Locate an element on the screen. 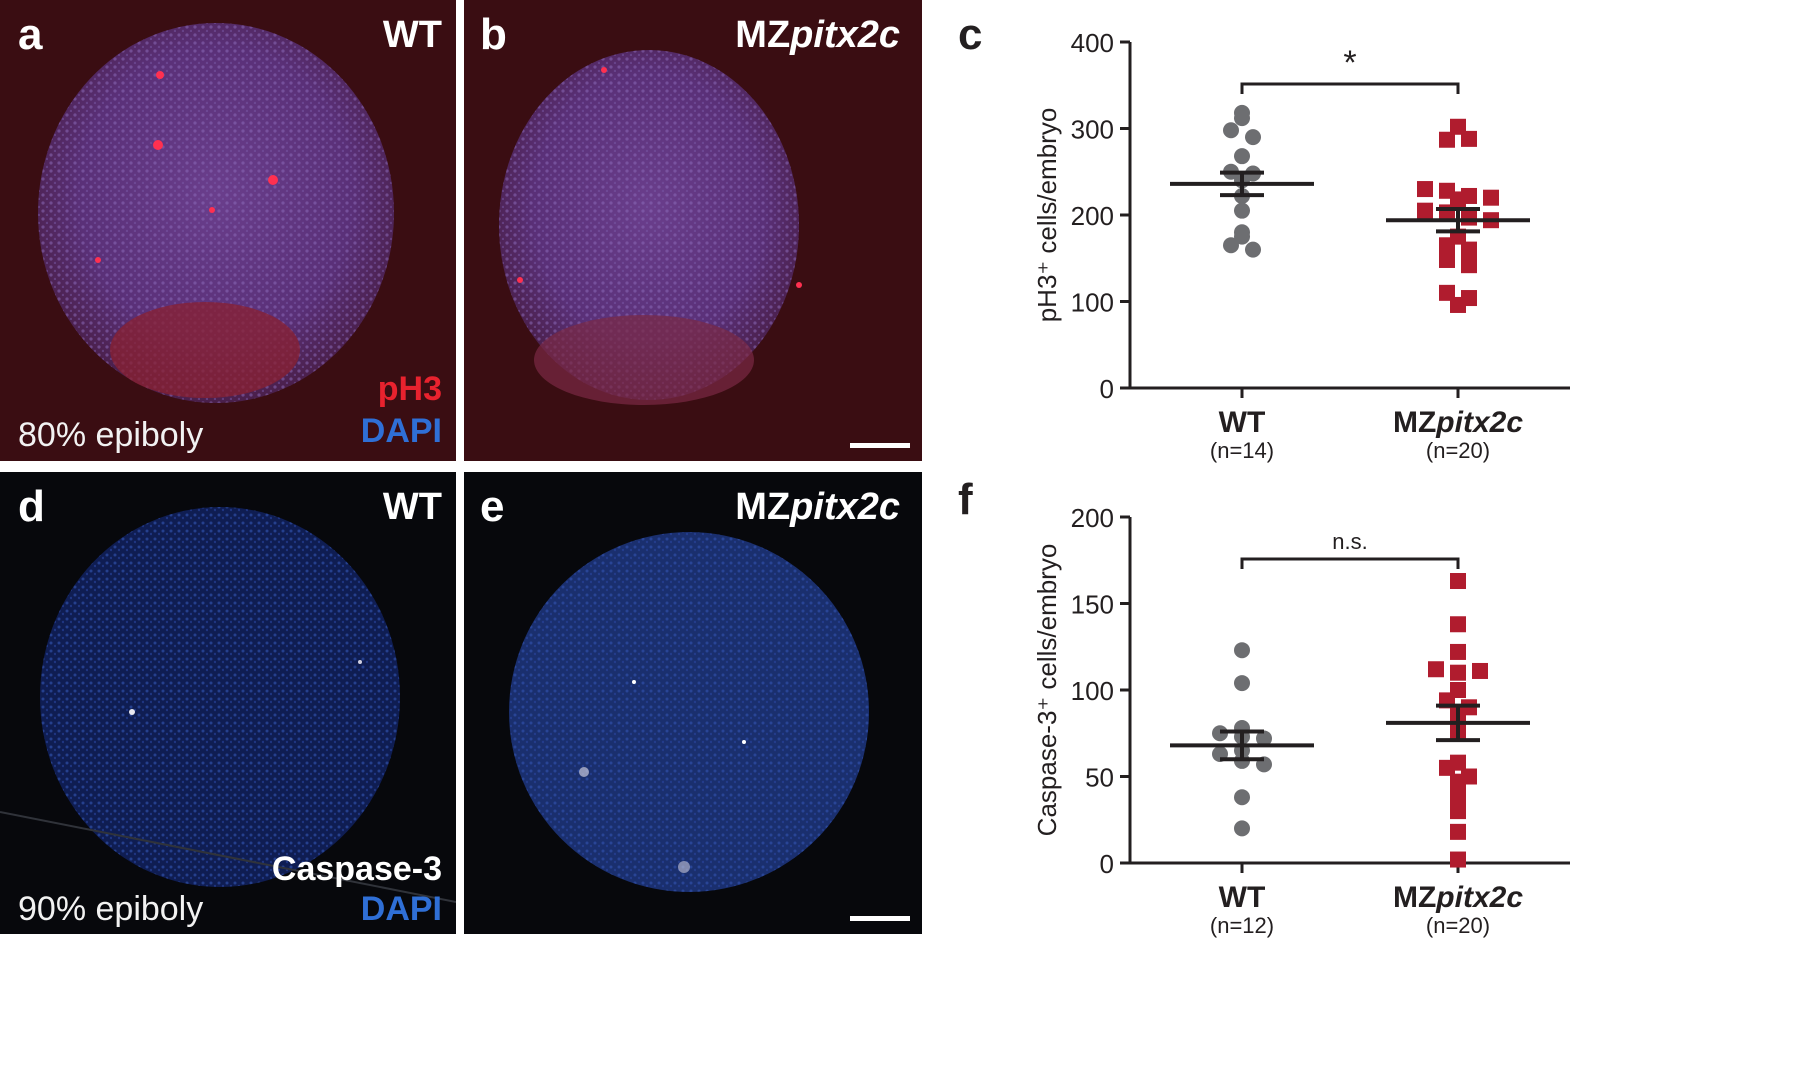  stain-label-dapi-d: DAPI is located at coordinates (401, 909).